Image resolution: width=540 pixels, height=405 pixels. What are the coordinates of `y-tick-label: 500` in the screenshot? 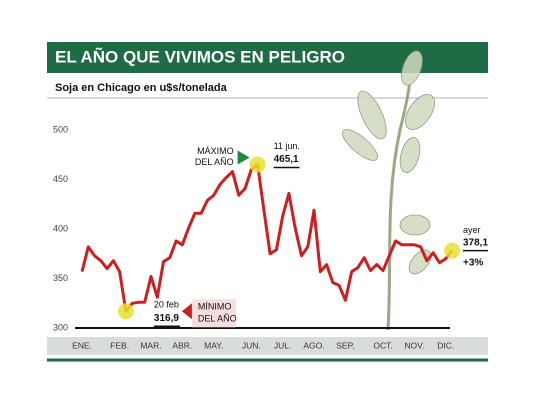 It's located at (60, 129).